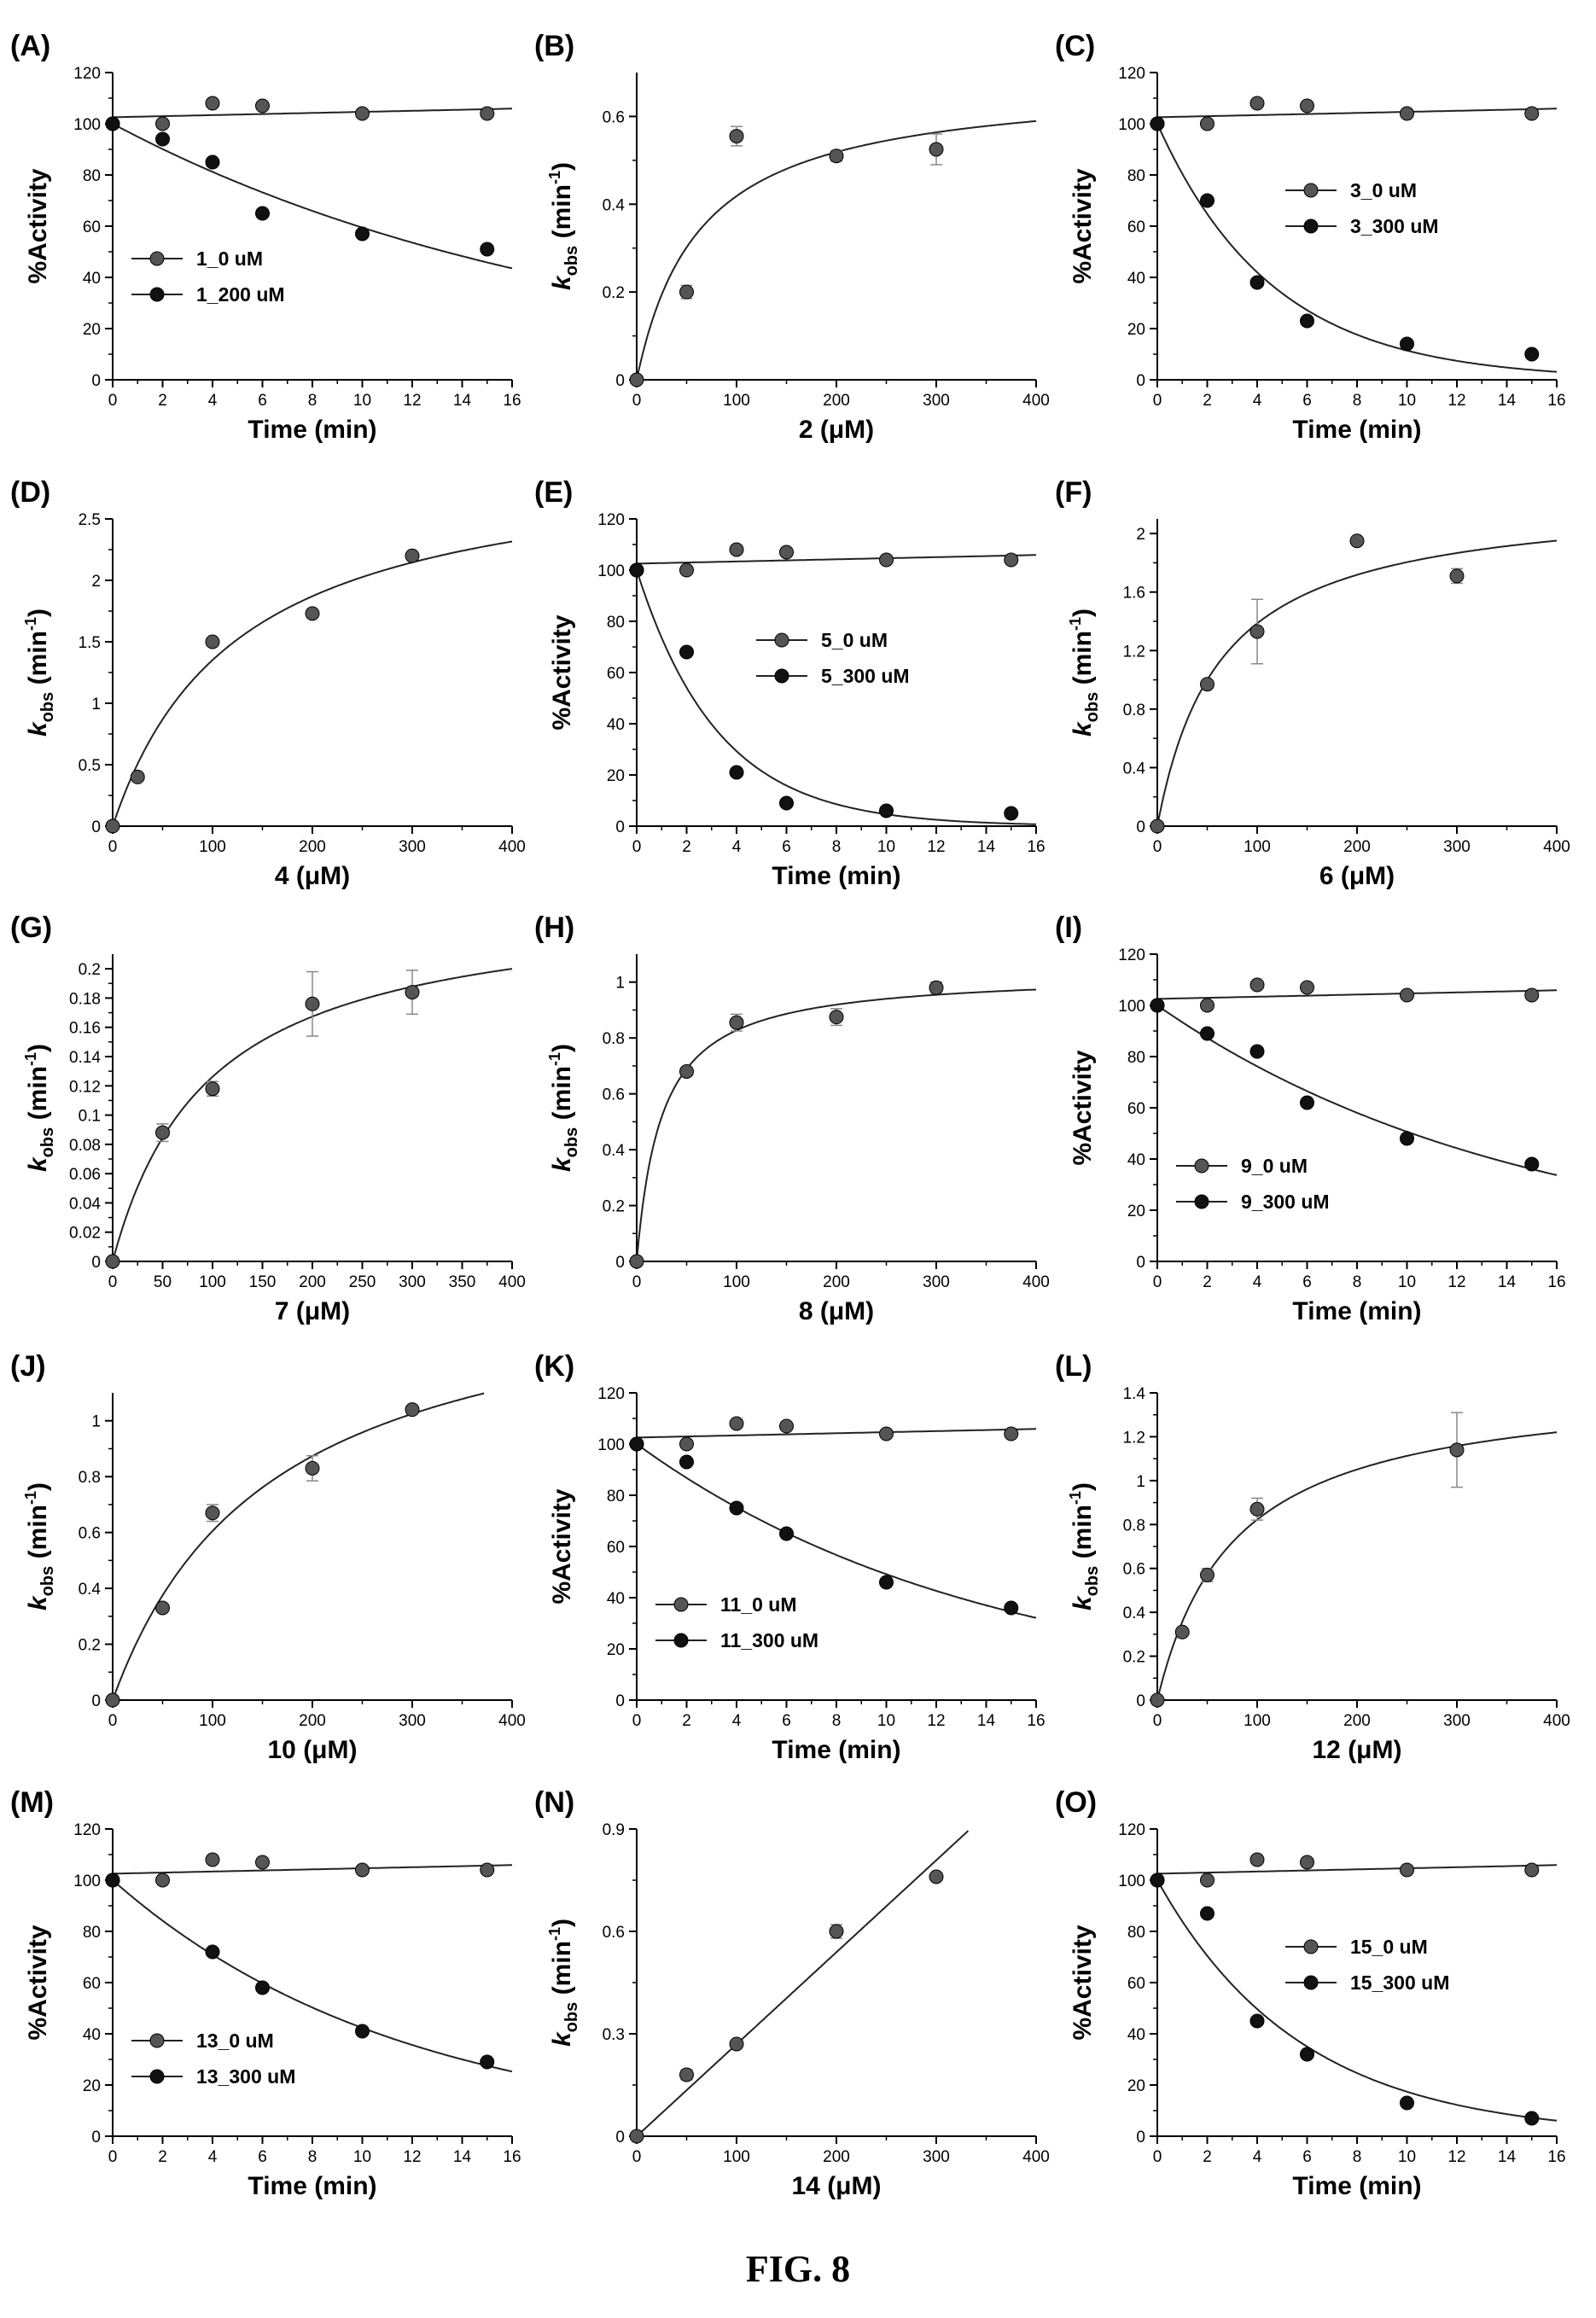 This screenshot has height=2318, width=1596. Describe the element at coordinates (836, 430) in the screenshot. I see `x-axis-label: 2 (μM)` at that location.